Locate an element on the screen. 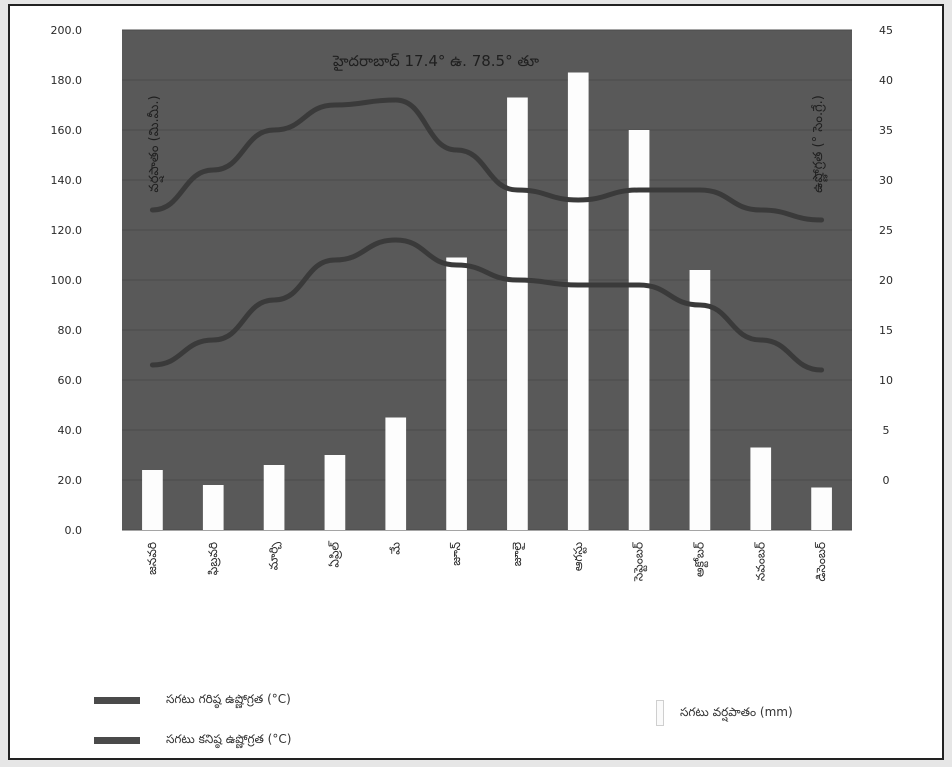 The height and width of the screenshot is (767, 952). month-label: మే is located at coordinates (395, 548).